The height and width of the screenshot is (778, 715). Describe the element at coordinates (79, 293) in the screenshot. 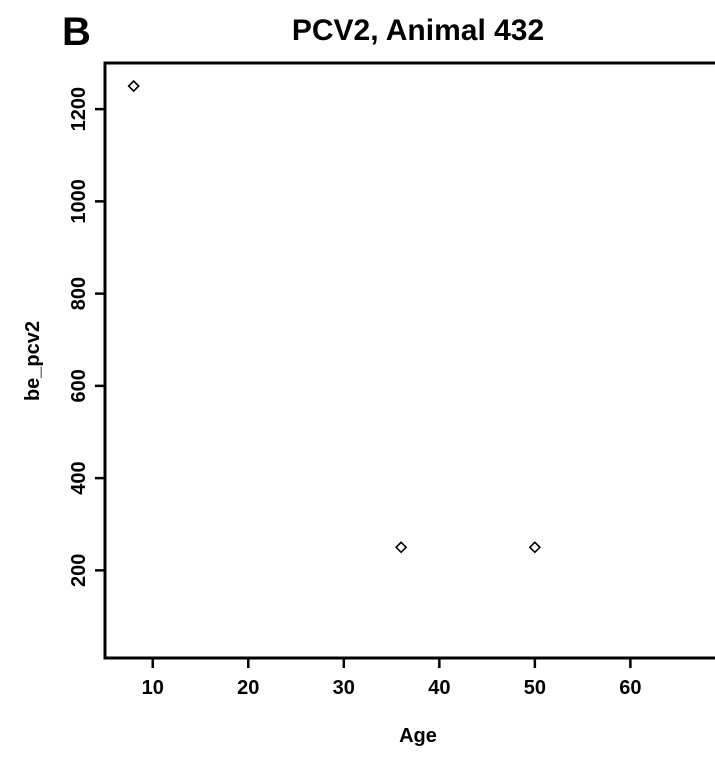

I see `y-tick-label: 800` at that location.